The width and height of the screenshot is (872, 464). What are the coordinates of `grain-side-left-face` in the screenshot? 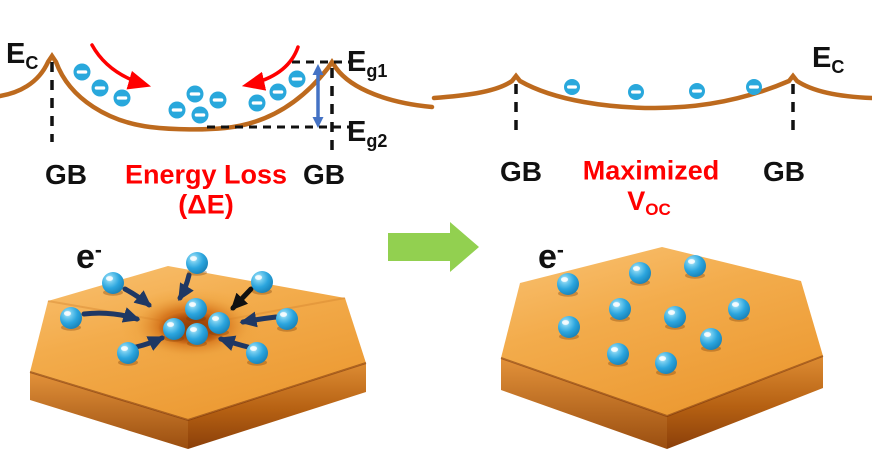 It's located at (584, 403).